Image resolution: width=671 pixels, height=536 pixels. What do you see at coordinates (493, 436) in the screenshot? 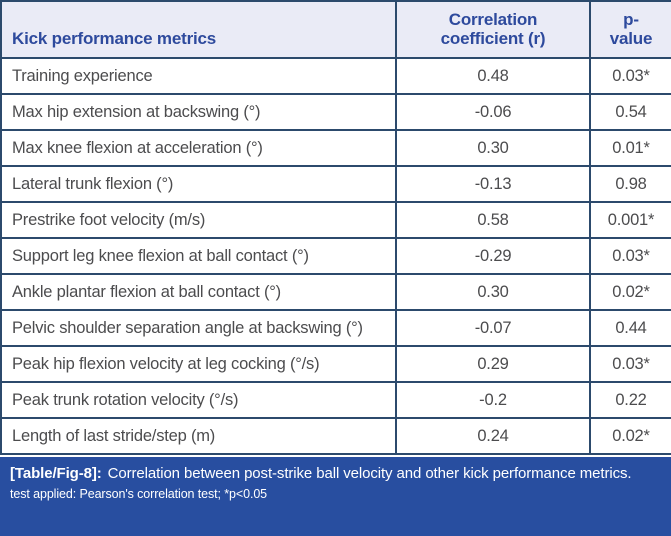
I see `r-value-cell: 0.24` at bounding box center [493, 436].